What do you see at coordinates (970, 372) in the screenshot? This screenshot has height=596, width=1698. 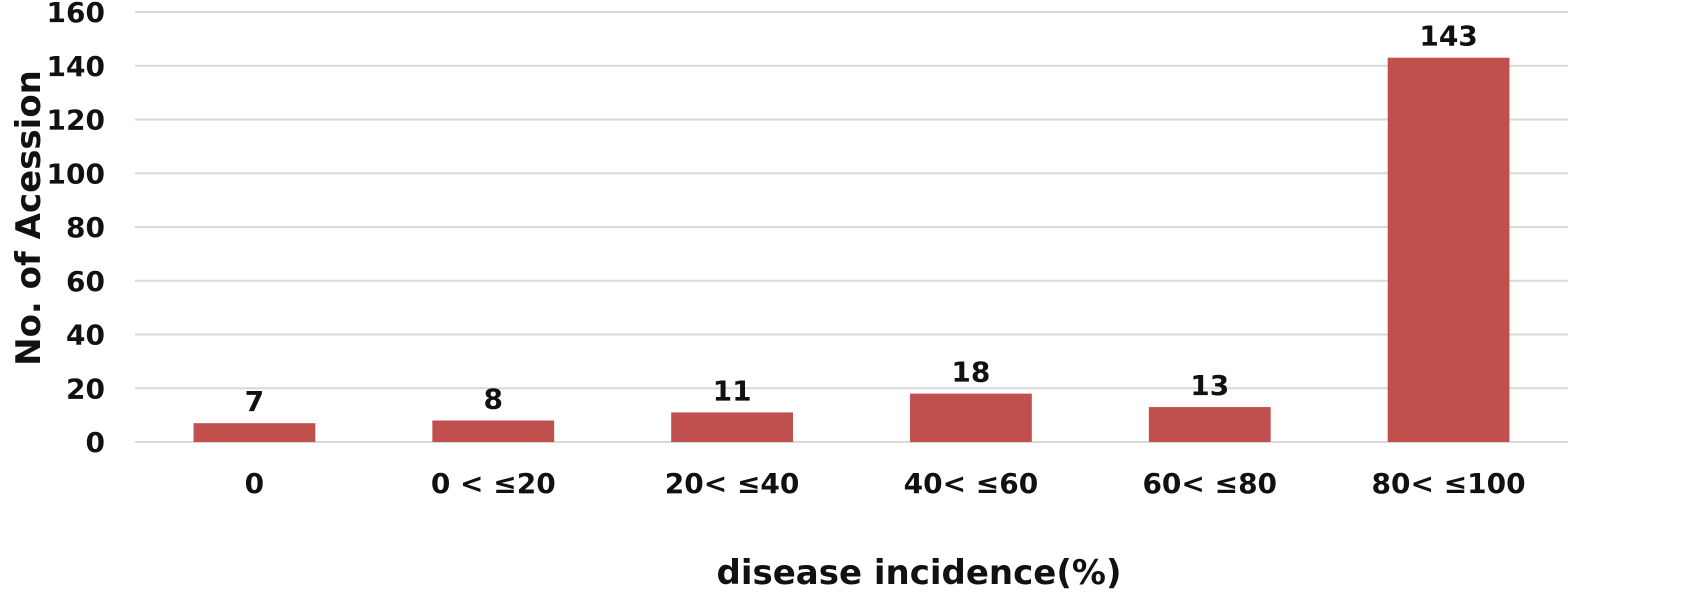 I see `data-label: 18` at bounding box center [970, 372].